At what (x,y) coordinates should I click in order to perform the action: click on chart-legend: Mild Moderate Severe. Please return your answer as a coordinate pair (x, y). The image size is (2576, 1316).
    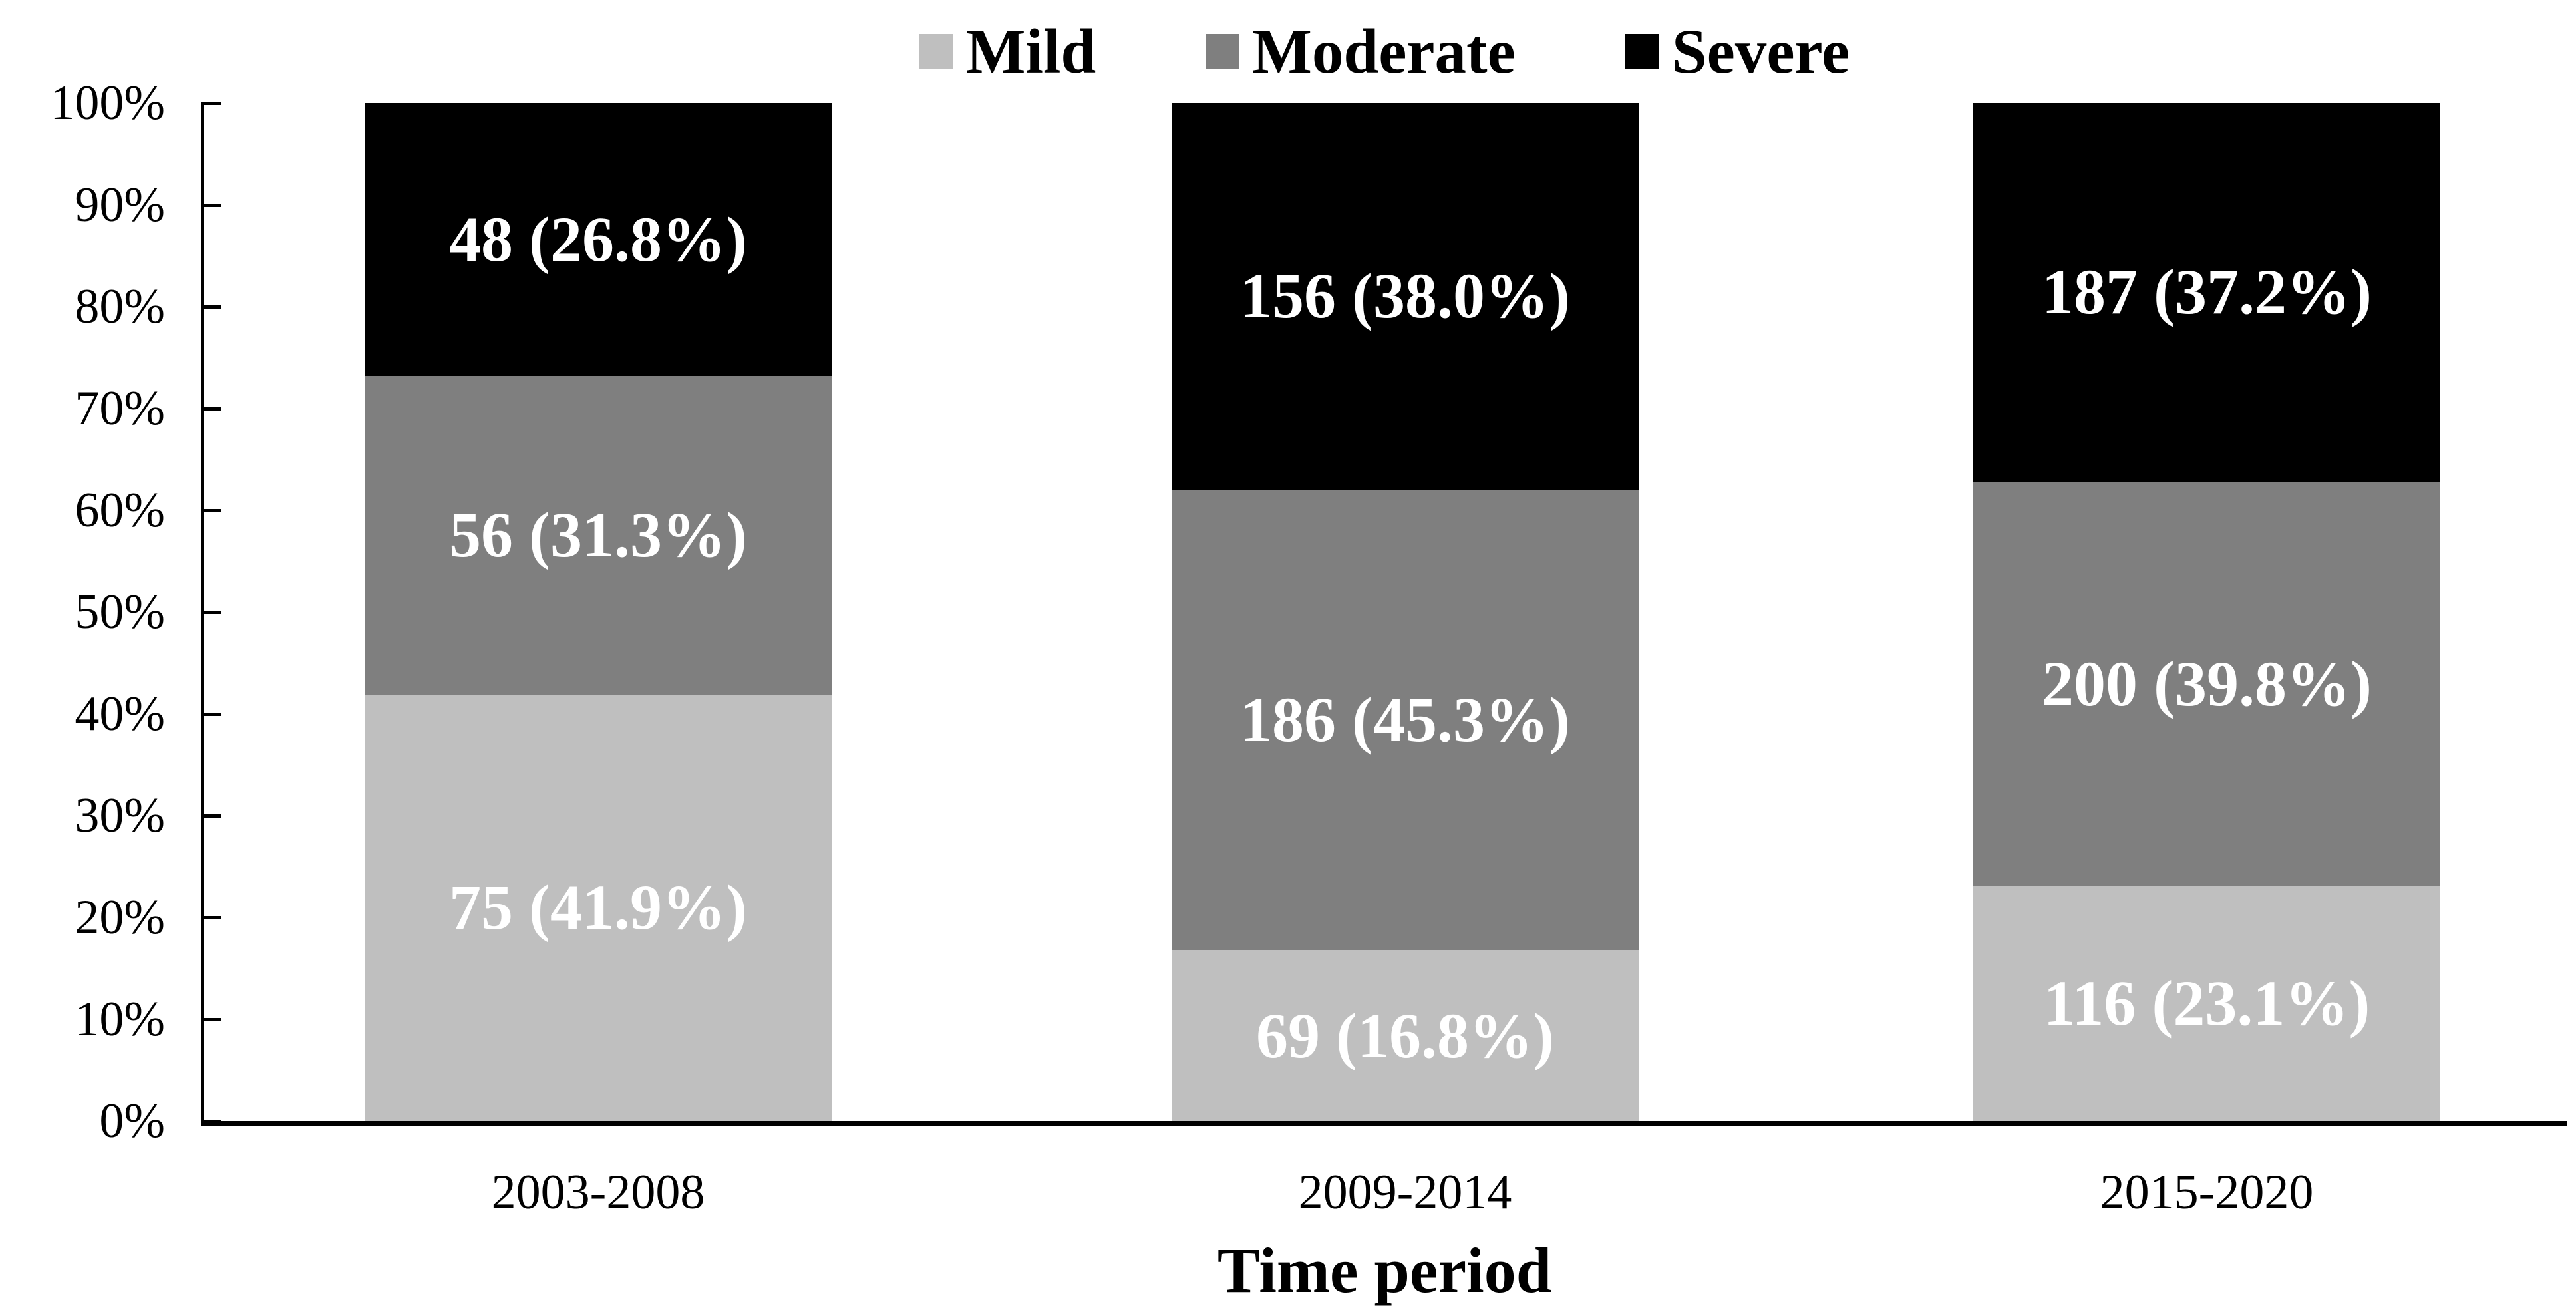
    Looking at the image, I should click on (1384, 52).